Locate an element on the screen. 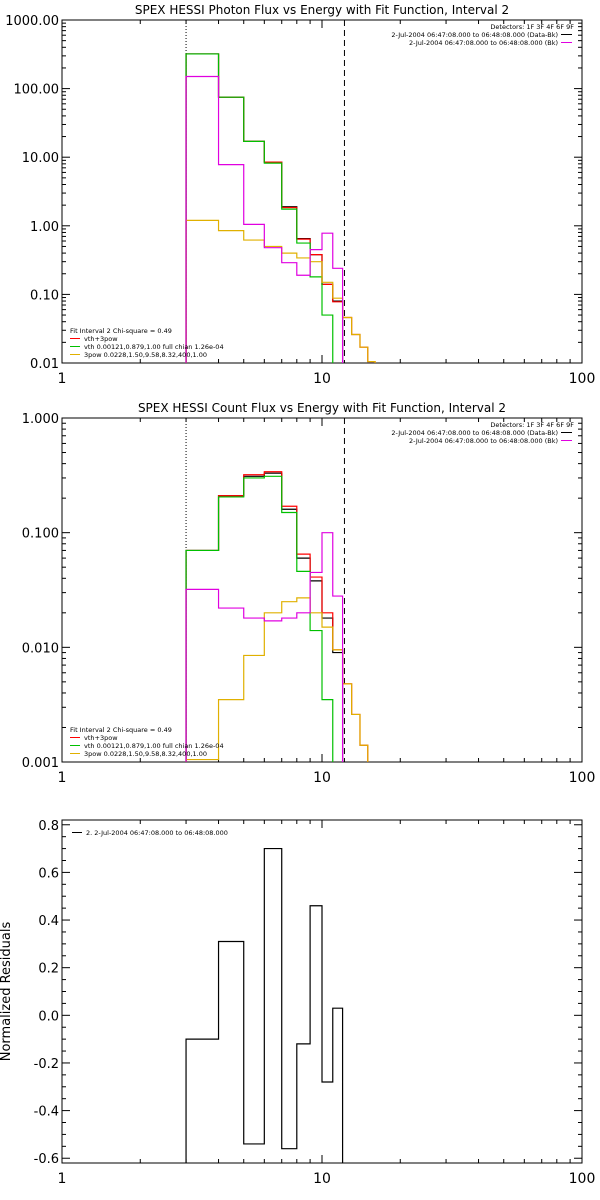 The height and width of the screenshot is (1200, 600). y-tick-label: 0.0 is located at coordinates (48, 1016).